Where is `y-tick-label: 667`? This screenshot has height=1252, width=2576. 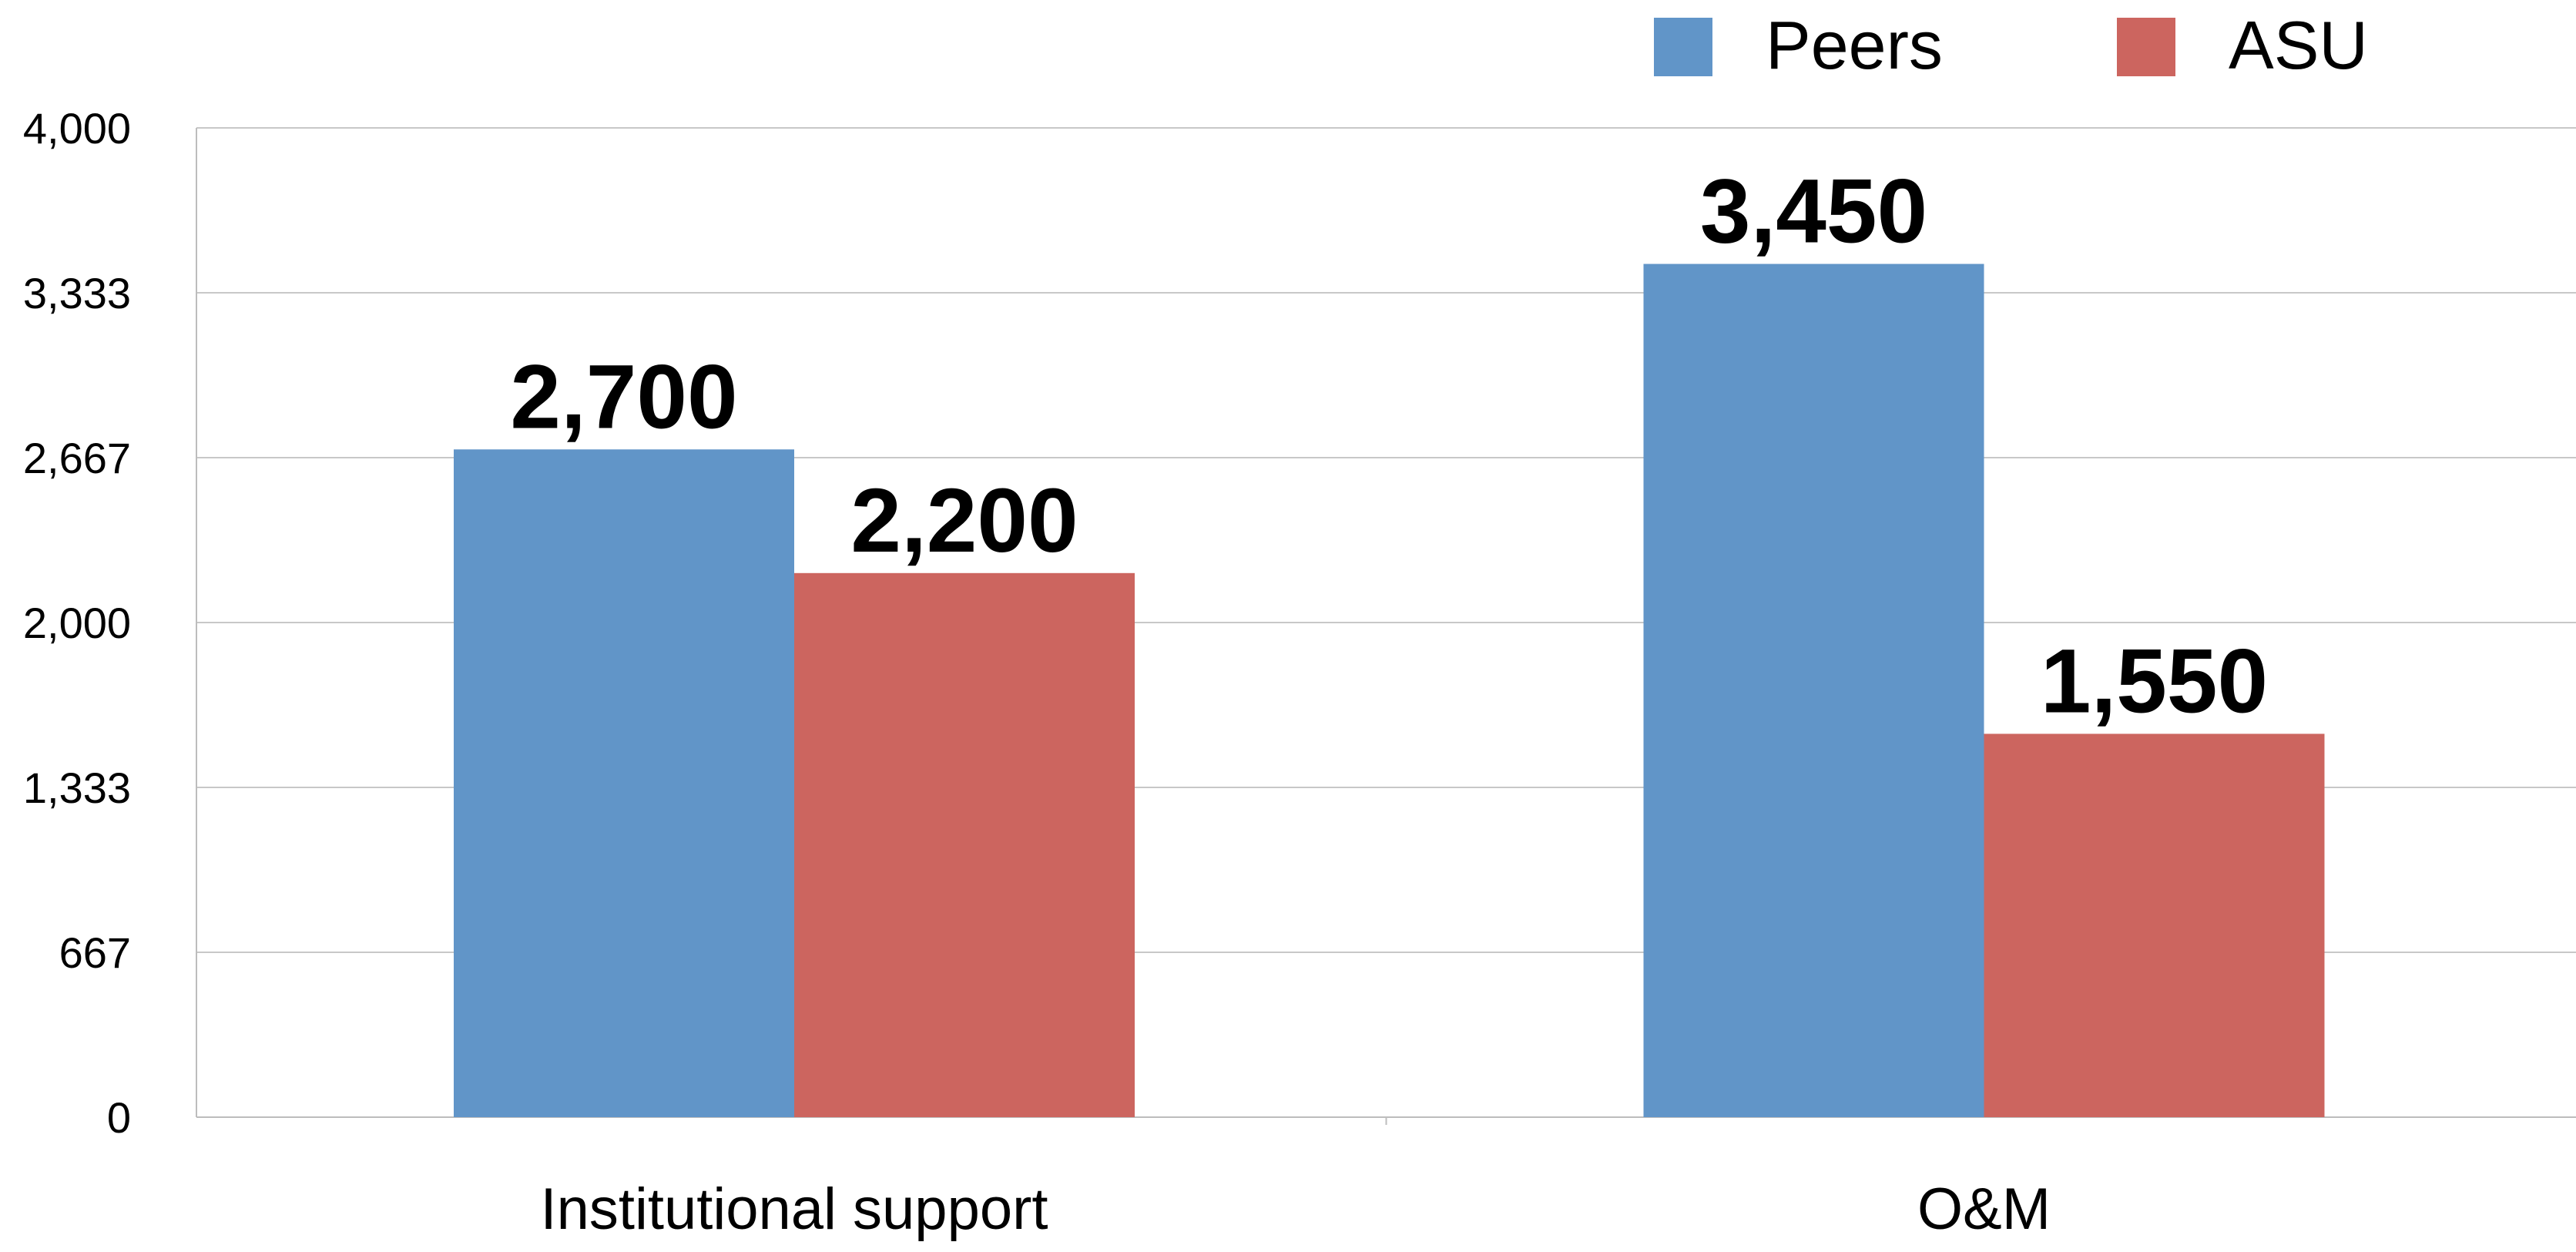
y-tick-label: 667 is located at coordinates (95, 952).